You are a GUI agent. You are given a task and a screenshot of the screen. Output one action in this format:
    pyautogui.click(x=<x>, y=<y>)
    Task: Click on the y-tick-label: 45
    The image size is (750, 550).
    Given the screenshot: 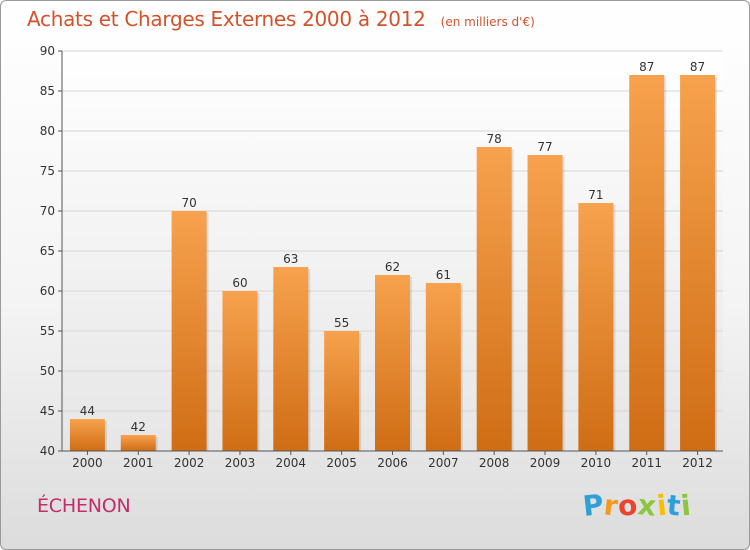 What is the action you would take?
    pyautogui.click(x=47, y=411)
    